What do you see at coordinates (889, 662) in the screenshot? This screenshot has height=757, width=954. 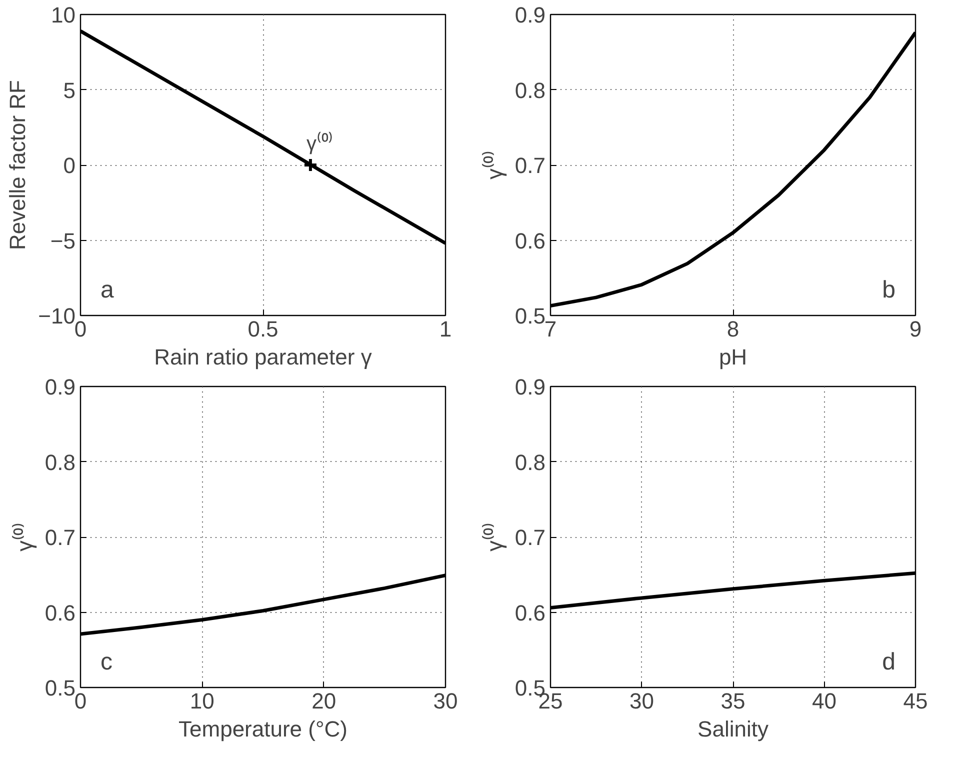 I see `annotation: d` at bounding box center [889, 662].